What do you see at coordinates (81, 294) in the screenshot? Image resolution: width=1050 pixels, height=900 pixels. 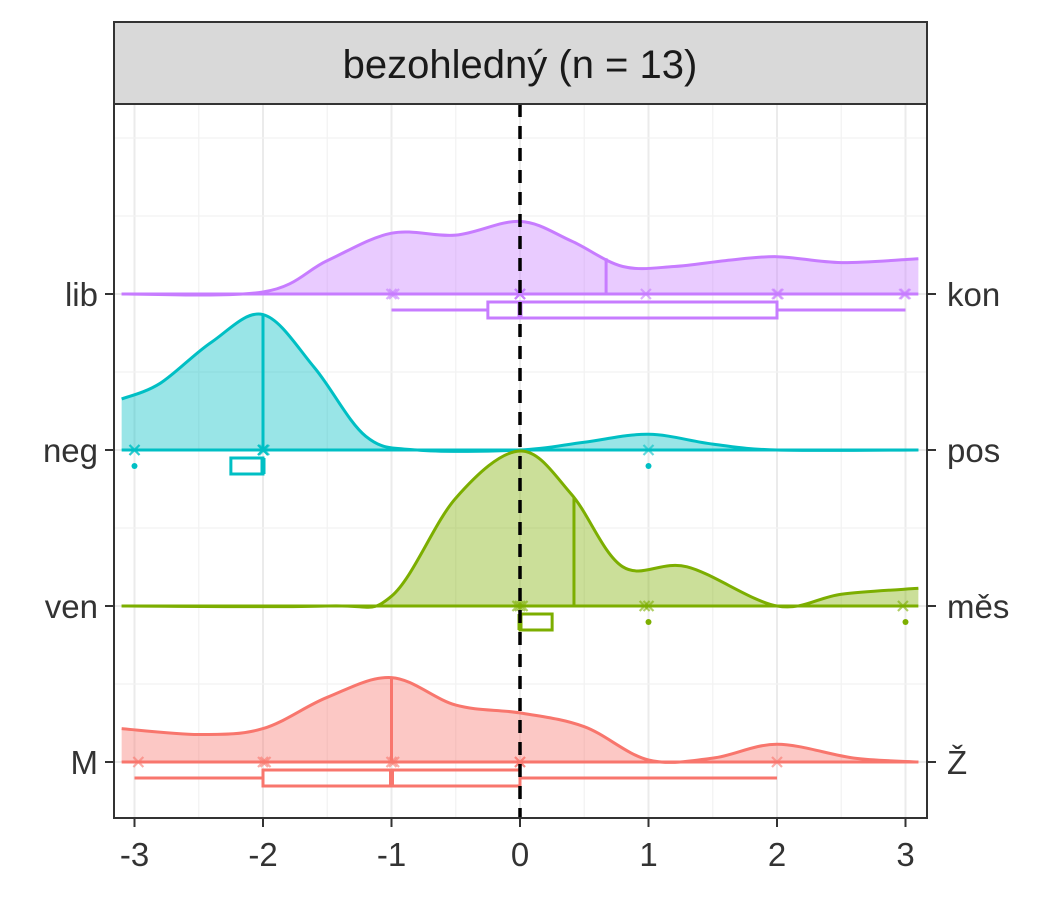 I see `row-label-left: lib` at bounding box center [81, 294].